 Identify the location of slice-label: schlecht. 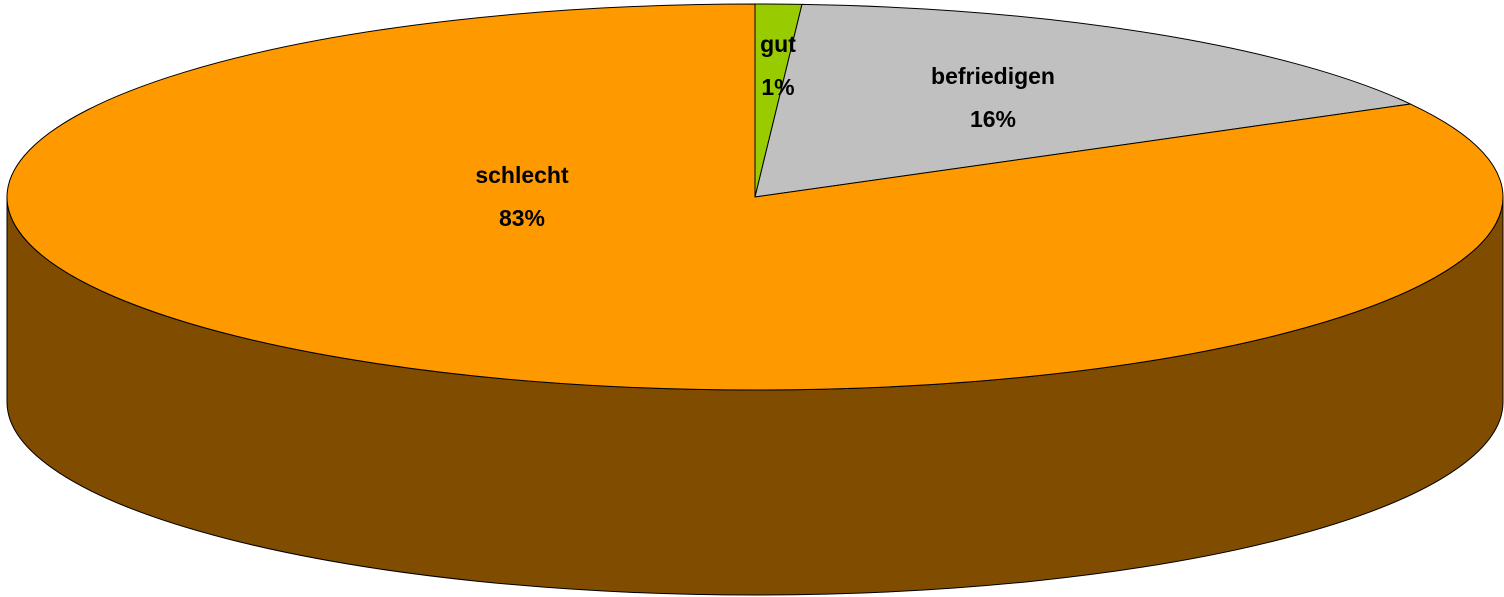
(522, 175).